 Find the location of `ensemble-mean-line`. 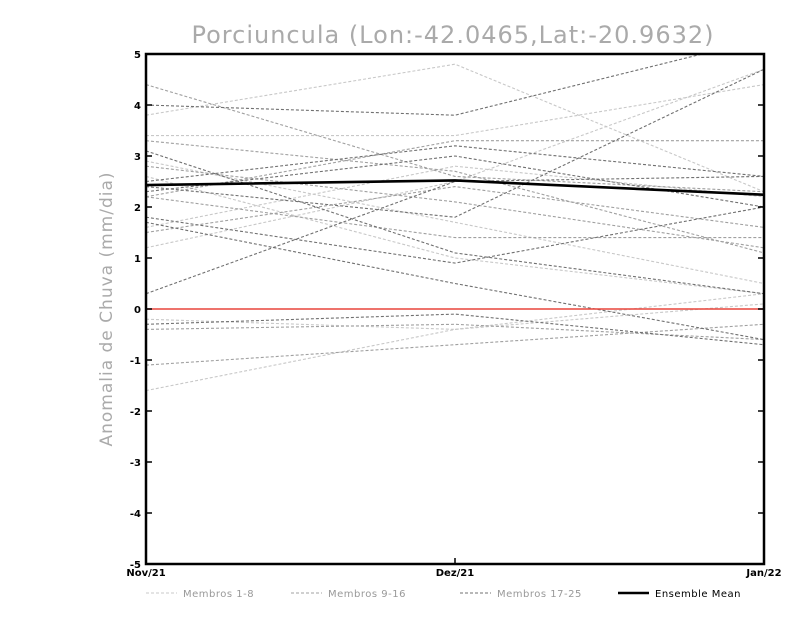

ensemble-mean-line is located at coordinates (455, 188).